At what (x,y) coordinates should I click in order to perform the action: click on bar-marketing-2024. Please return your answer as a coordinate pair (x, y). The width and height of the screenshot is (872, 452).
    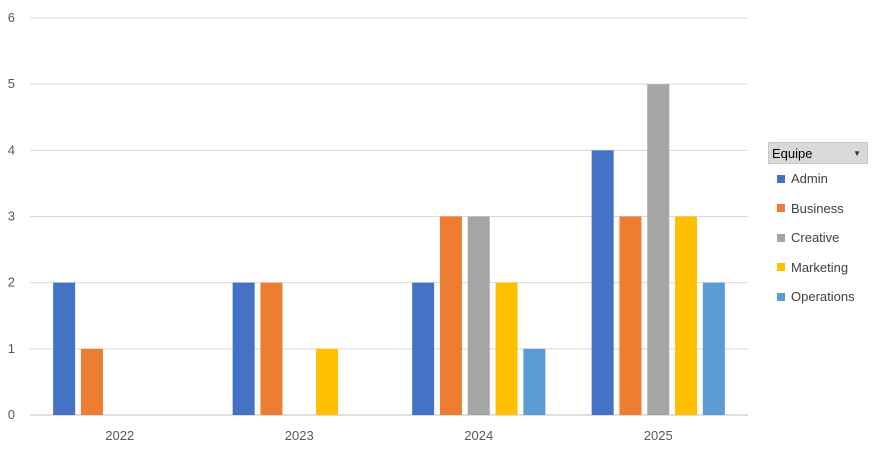
    Looking at the image, I should click on (506, 348).